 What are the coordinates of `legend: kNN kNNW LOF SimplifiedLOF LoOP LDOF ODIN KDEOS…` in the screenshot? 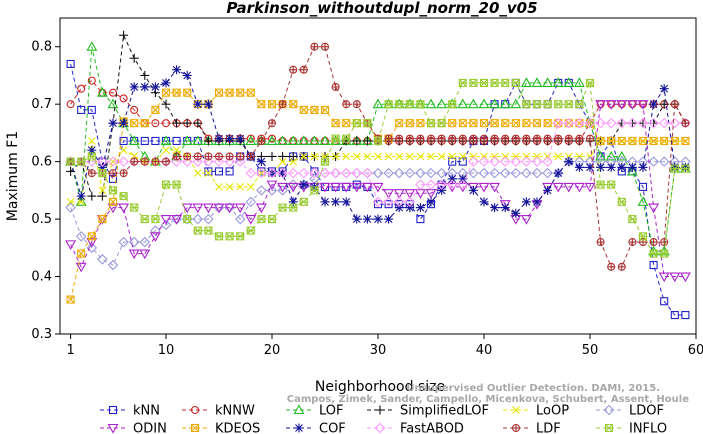 It's located at (383, 419).